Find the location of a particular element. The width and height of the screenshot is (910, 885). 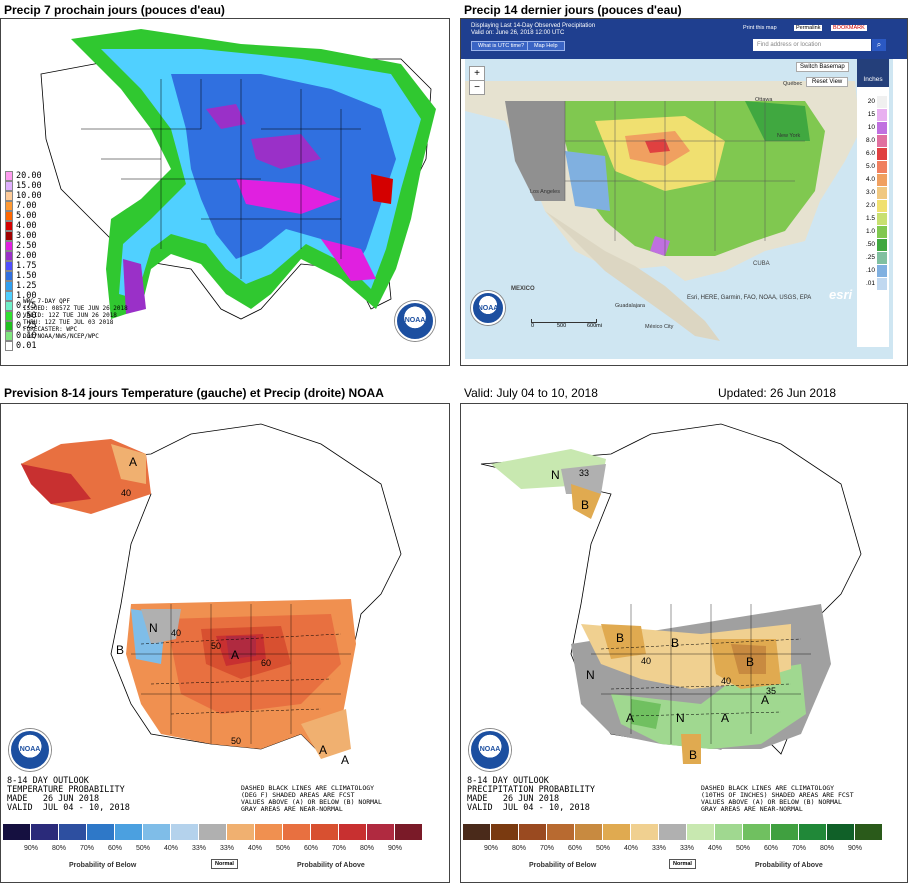

esri-legend-row: .01 is located at coordinates (873, 283).